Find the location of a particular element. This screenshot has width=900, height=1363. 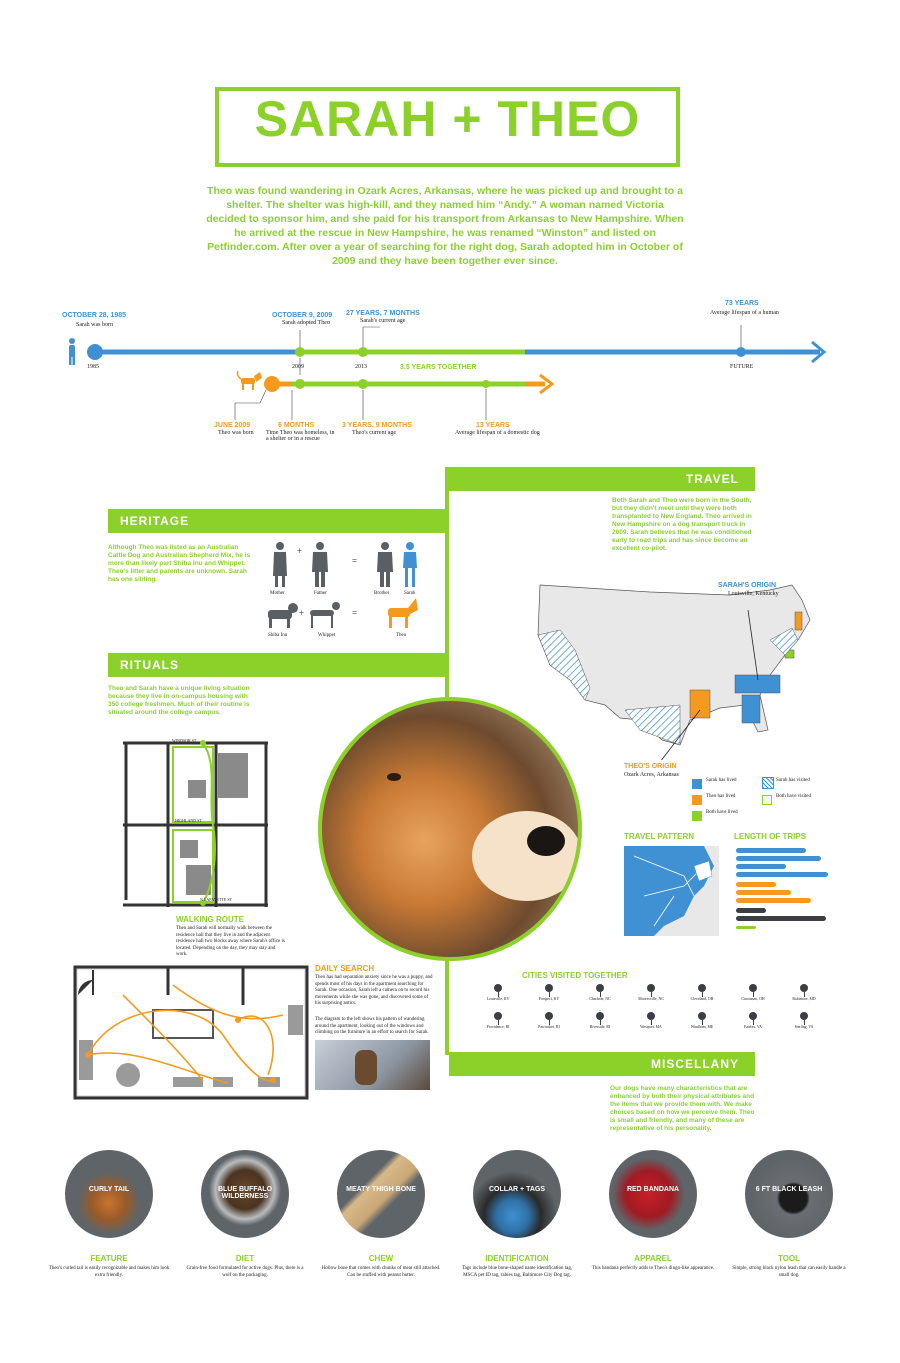

theo-age-text: Theo's current age is located at coordinates (374, 433).